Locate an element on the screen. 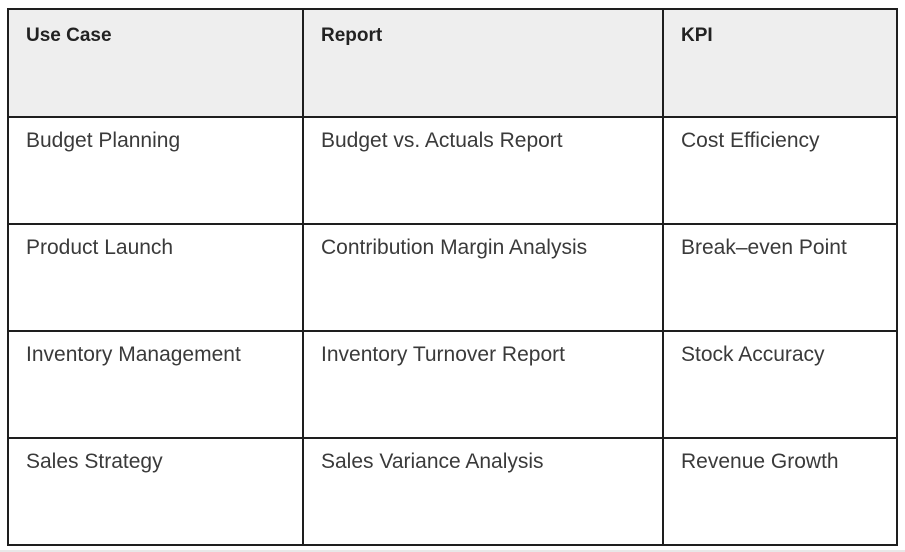 Image resolution: width=905 pixels, height=552 pixels. cell-report: Sales Variance Analysis is located at coordinates (483, 491).